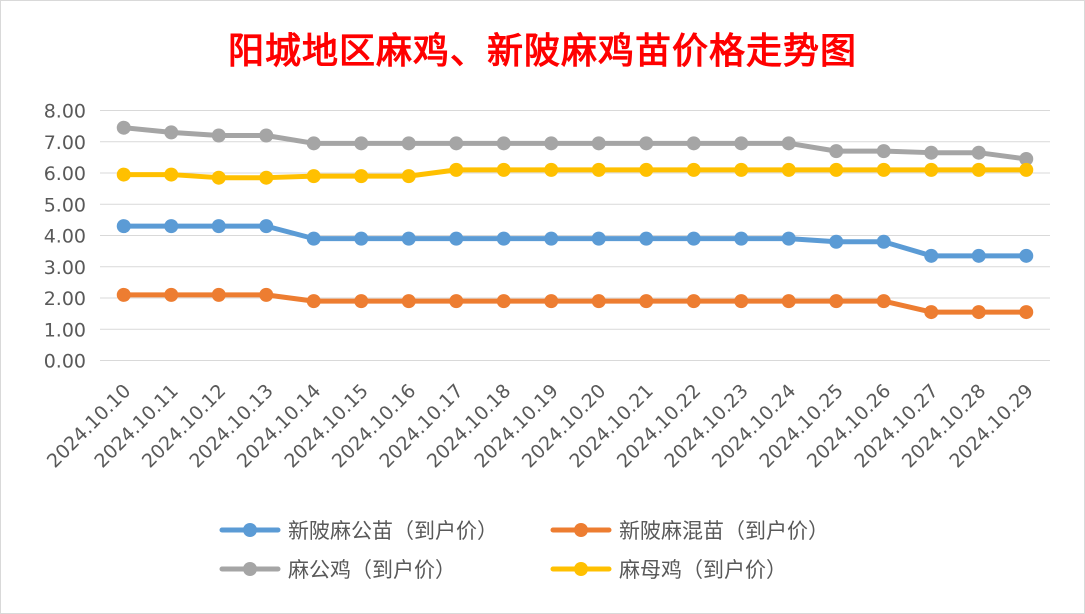  Describe the element at coordinates (65, 174) in the screenshot. I see `y-tick-label: 6.00` at that location.